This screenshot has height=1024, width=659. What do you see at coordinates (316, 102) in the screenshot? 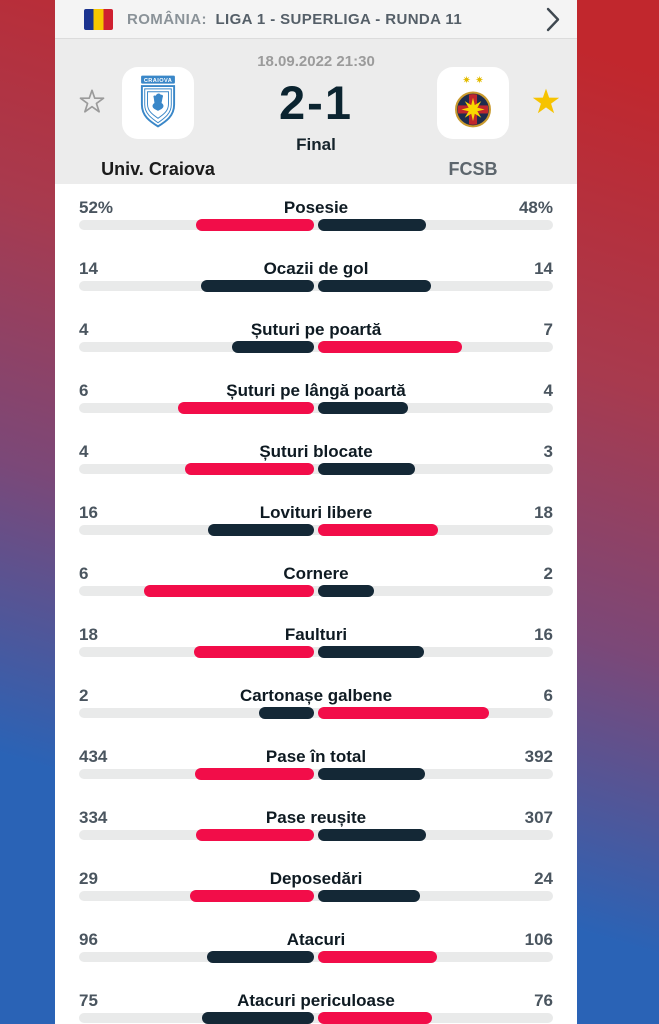
I see `match-score: 2-1` at bounding box center [316, 102].